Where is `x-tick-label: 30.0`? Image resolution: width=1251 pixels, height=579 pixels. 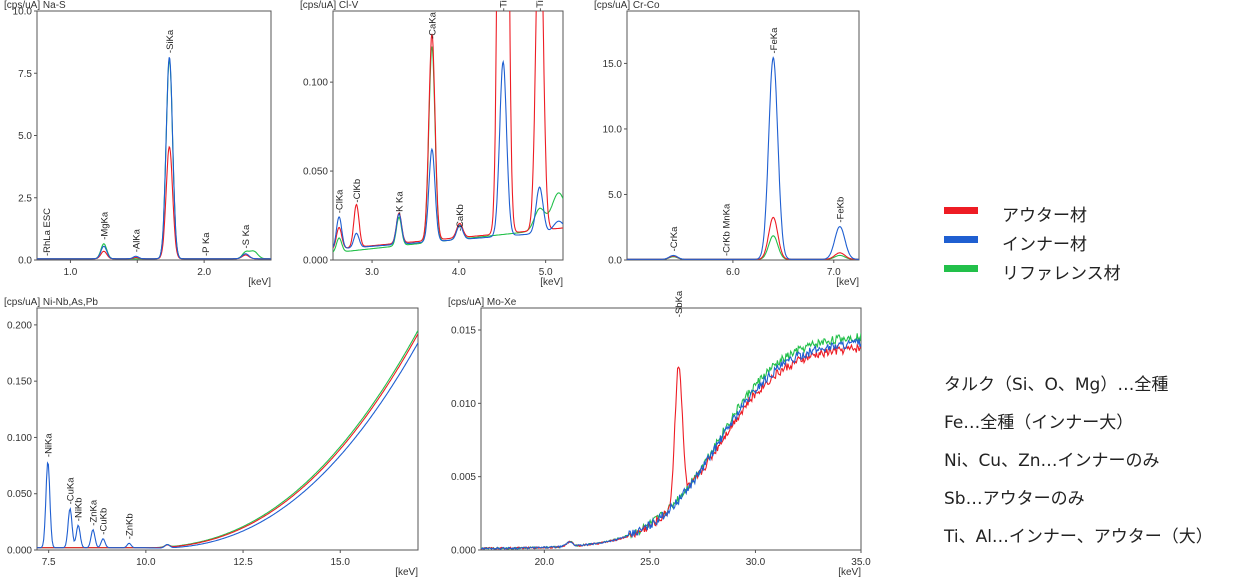 x-tick-label: 30.0 is located at coordinates (756, 562).